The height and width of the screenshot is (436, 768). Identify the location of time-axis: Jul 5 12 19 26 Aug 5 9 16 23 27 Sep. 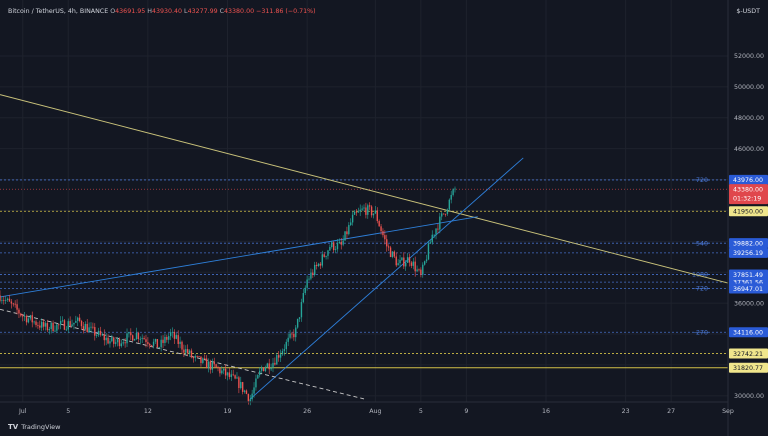
(367, 408).